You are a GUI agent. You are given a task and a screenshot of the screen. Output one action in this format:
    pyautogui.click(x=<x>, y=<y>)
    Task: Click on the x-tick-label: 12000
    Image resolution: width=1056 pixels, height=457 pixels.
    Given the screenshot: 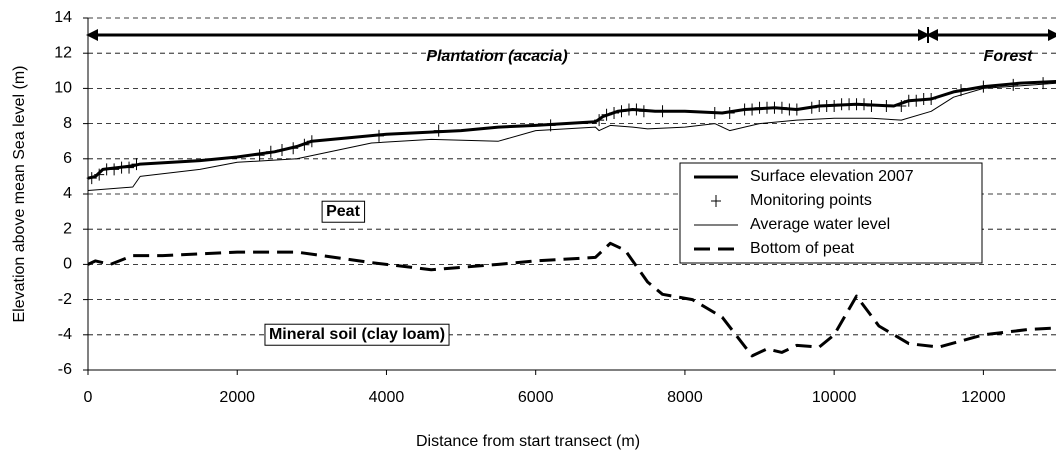 What is the action you would take?
    pyautogui.click(x=983, y=397)
    